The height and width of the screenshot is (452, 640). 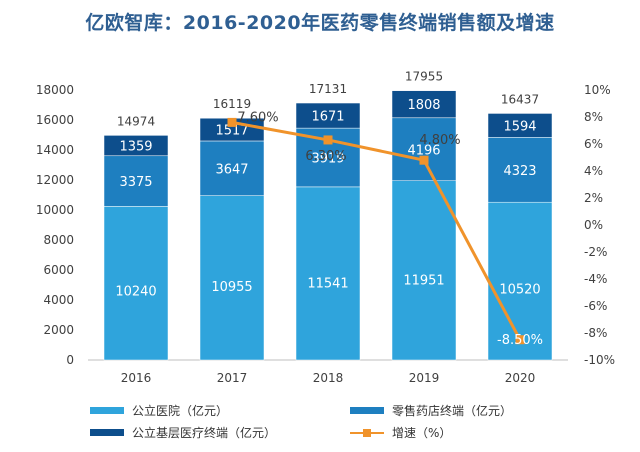 I want to click on y-right-tick-label: 10%, so click(x=597, y=90).